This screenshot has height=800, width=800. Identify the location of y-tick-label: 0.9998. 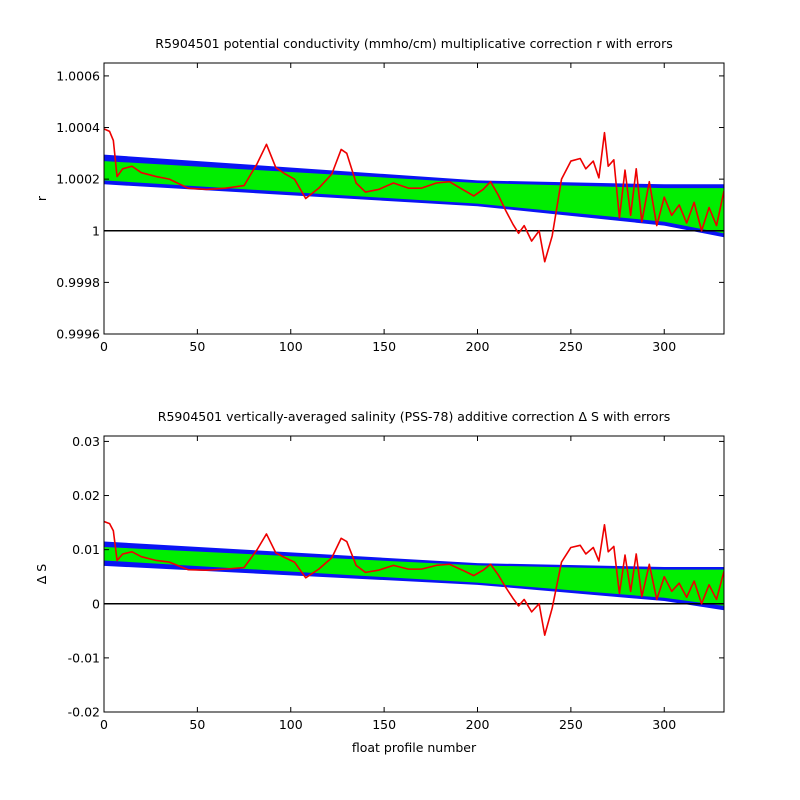
(78, 282).